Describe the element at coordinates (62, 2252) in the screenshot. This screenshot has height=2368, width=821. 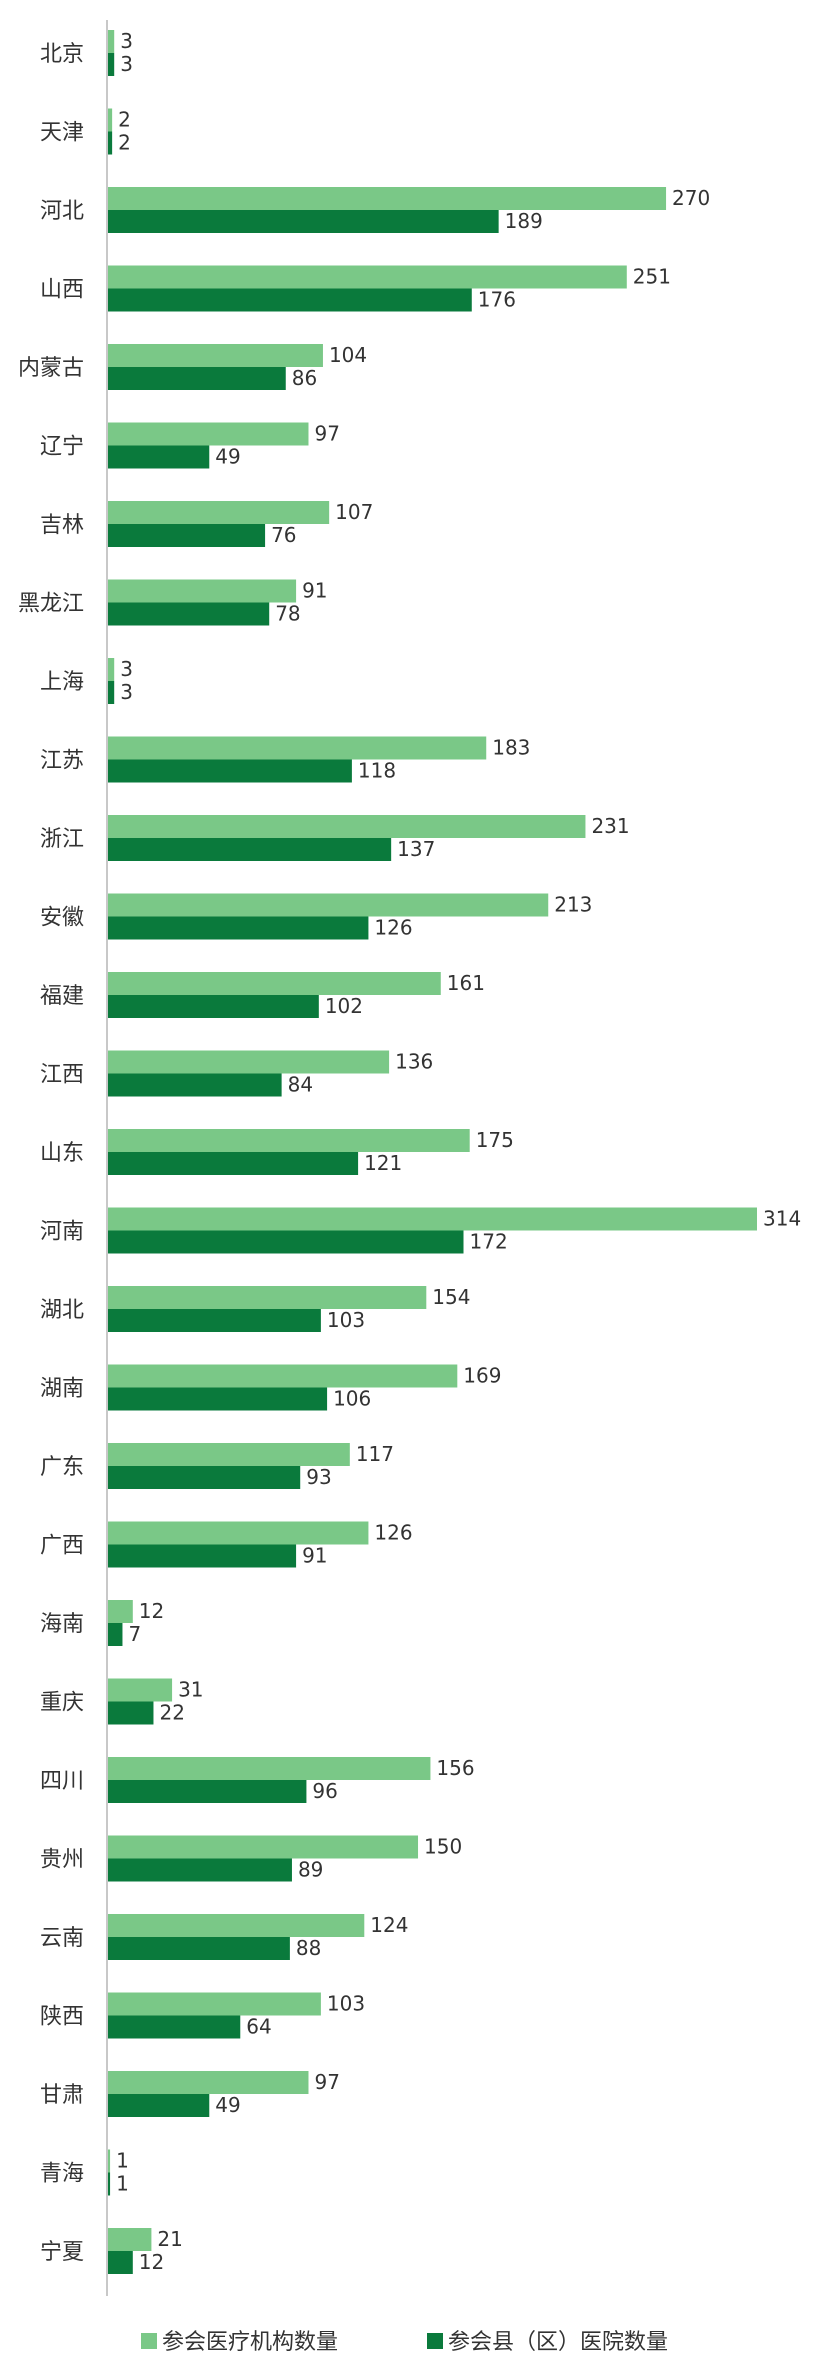
I see `category-label: 宁夏` at that location.